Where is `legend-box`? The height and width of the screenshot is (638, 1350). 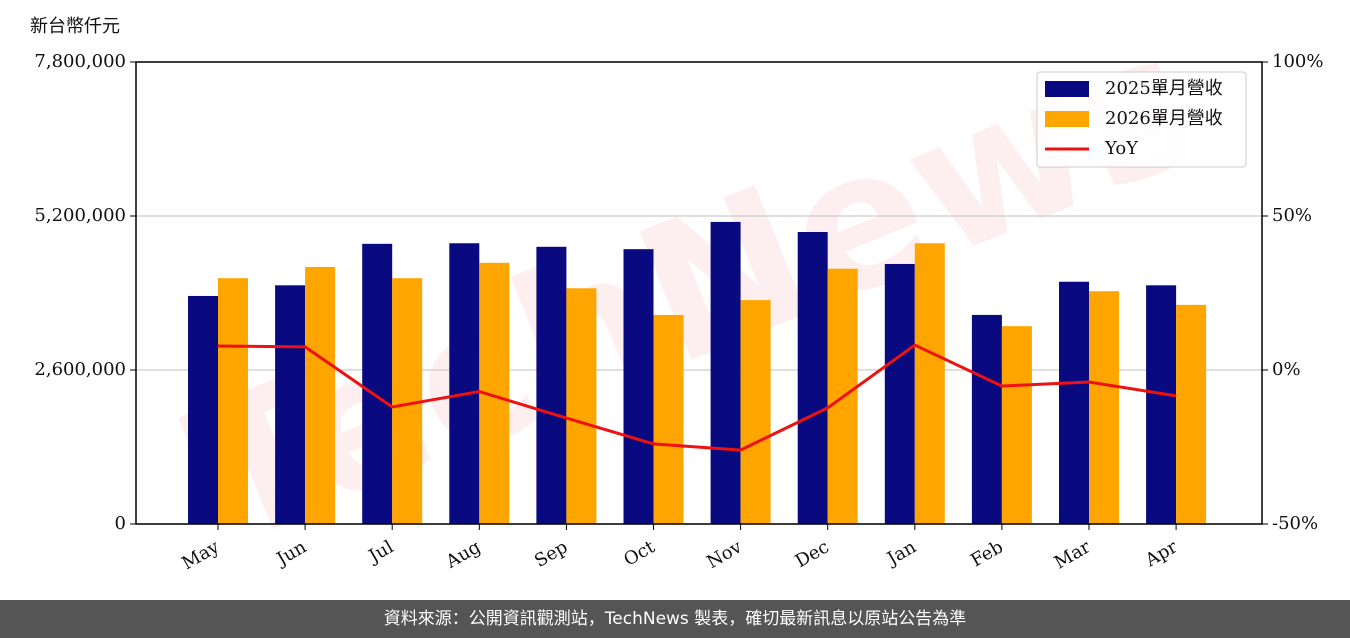 legend-box is located at coordinates (1141, 119).